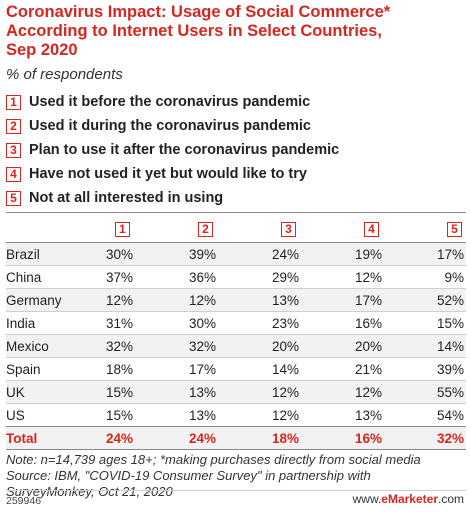 The image size is (470, 512). I want to click on table-cell: 55%, so click(450, 392).